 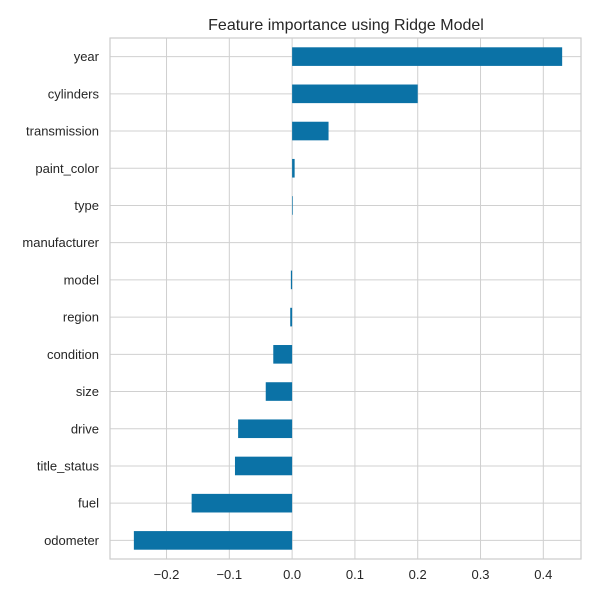 What do you see at coordinates (213, 540) in the screenshot?
I see `bar-odometer` at bounding box center [213, 540].